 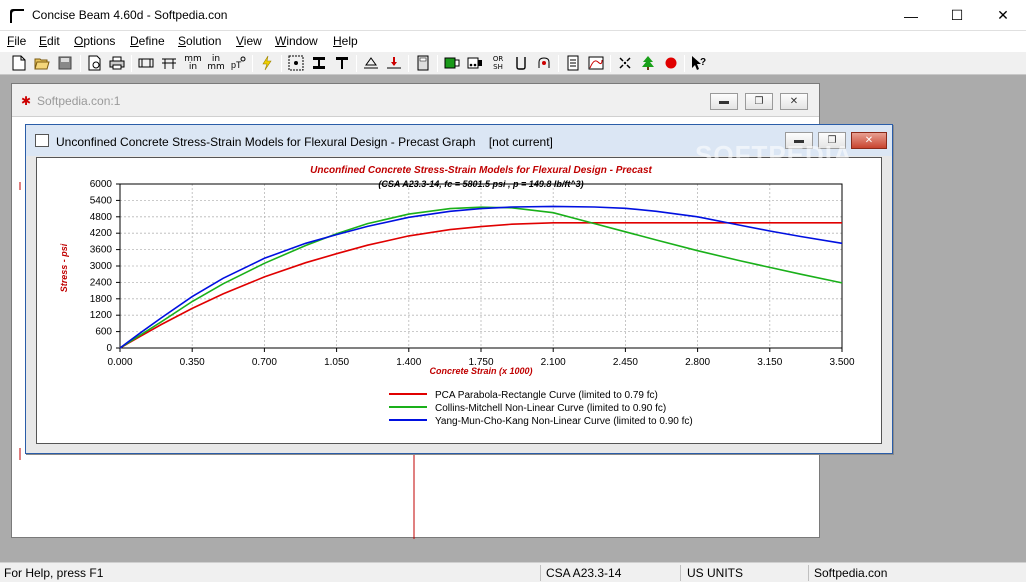 I want to click on new-file-icon, so click(x=19, y=63).